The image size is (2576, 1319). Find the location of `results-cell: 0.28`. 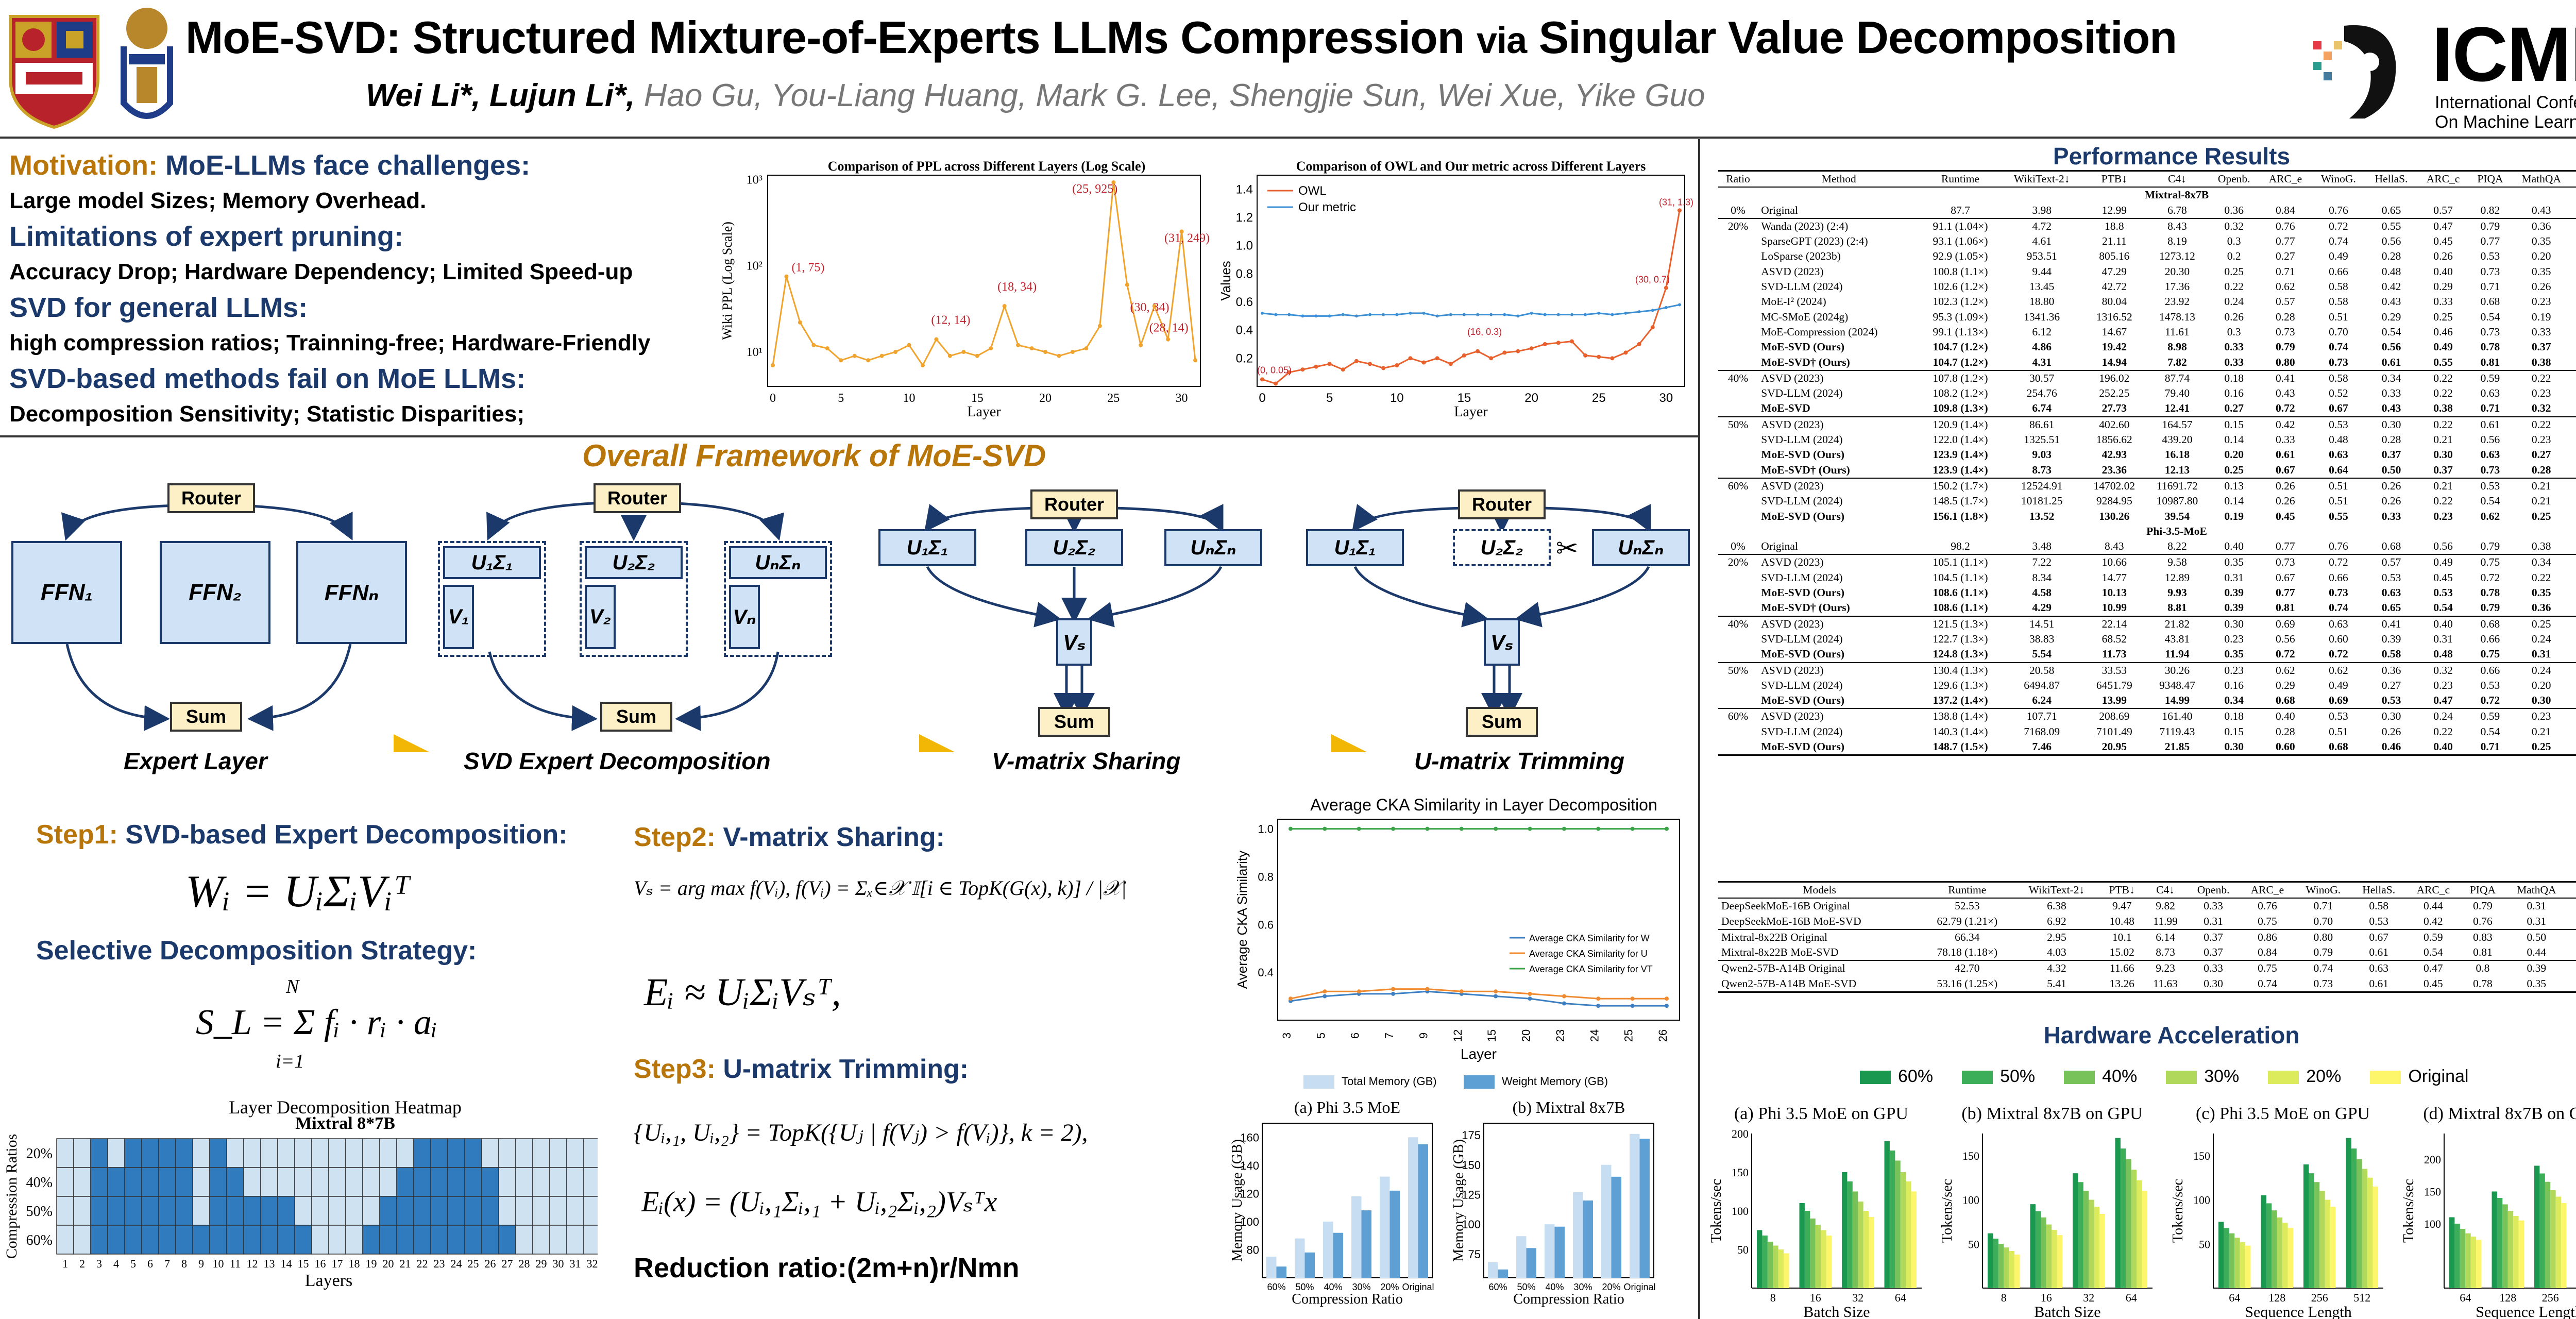

results-cell: 0.28 is located at coordinates (2285, 731).